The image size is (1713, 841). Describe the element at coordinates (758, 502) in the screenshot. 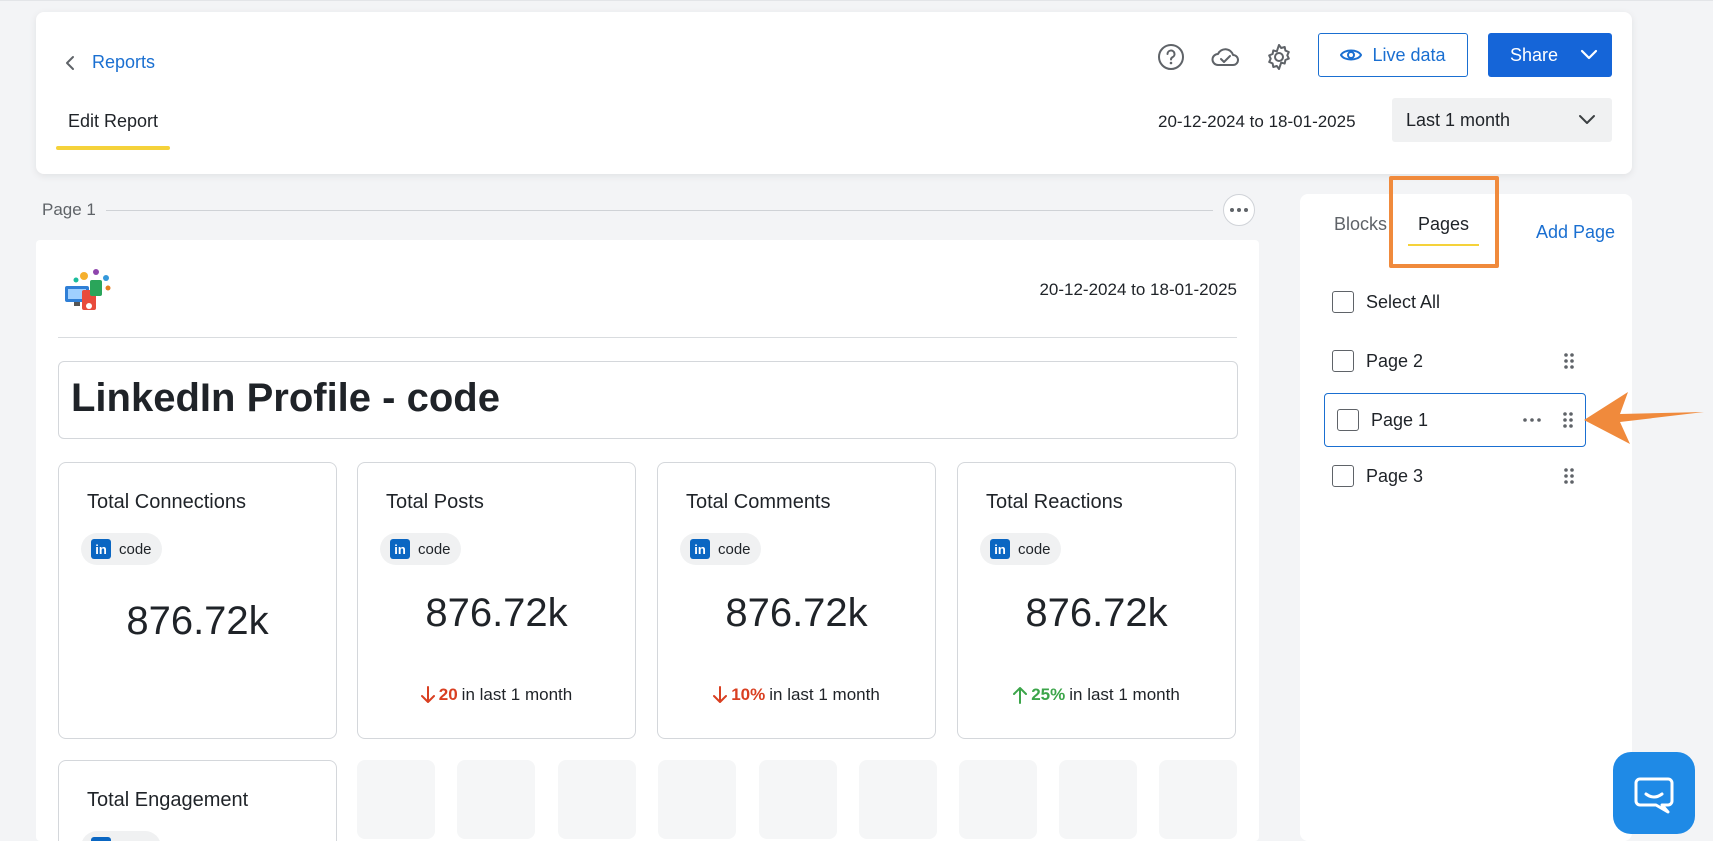

I see `metric-title: Total Comments` at that location.